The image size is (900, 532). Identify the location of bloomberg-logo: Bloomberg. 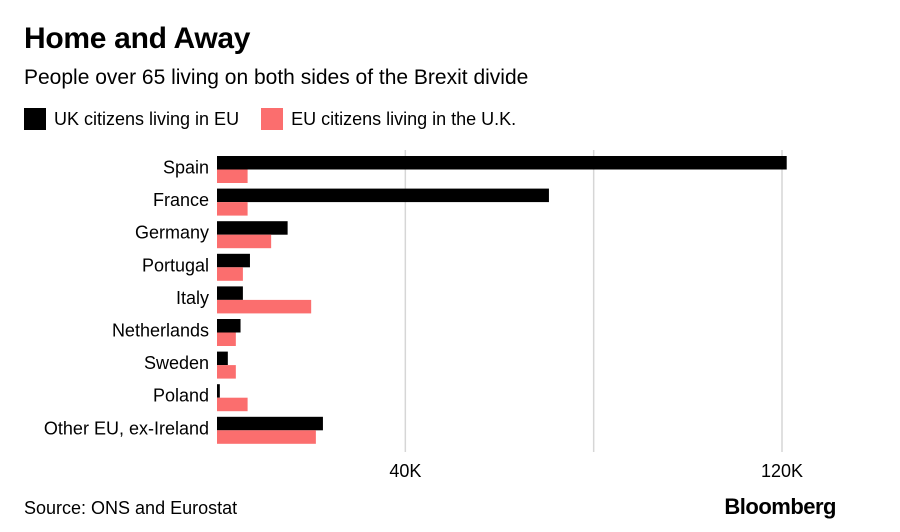
(780, 506).